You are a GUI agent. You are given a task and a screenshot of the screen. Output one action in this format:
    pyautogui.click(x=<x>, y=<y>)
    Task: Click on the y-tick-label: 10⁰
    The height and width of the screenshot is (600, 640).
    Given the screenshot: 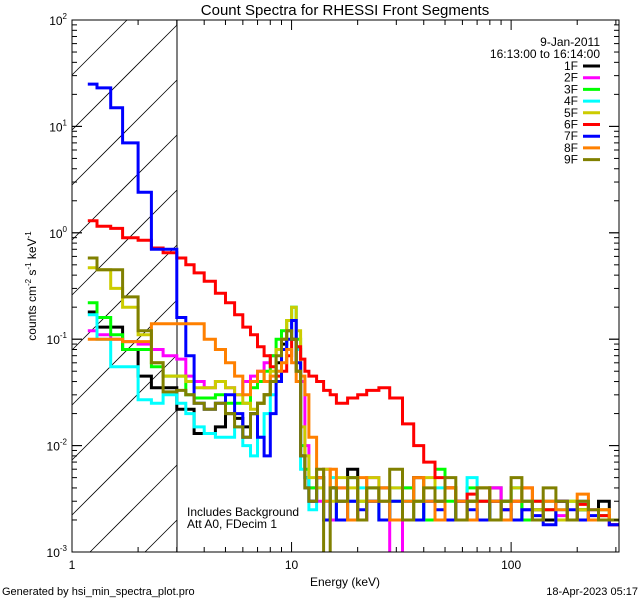 What is the action you would take?
    pyautogui.click(x=58, y=233)
    